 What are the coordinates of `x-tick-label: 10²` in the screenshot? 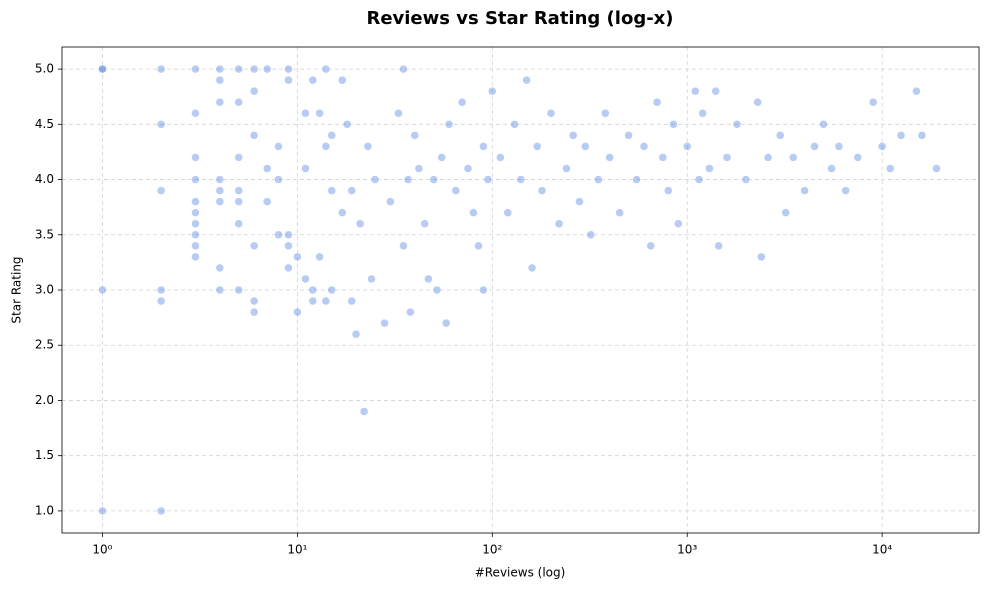 It's located at (492, 550).